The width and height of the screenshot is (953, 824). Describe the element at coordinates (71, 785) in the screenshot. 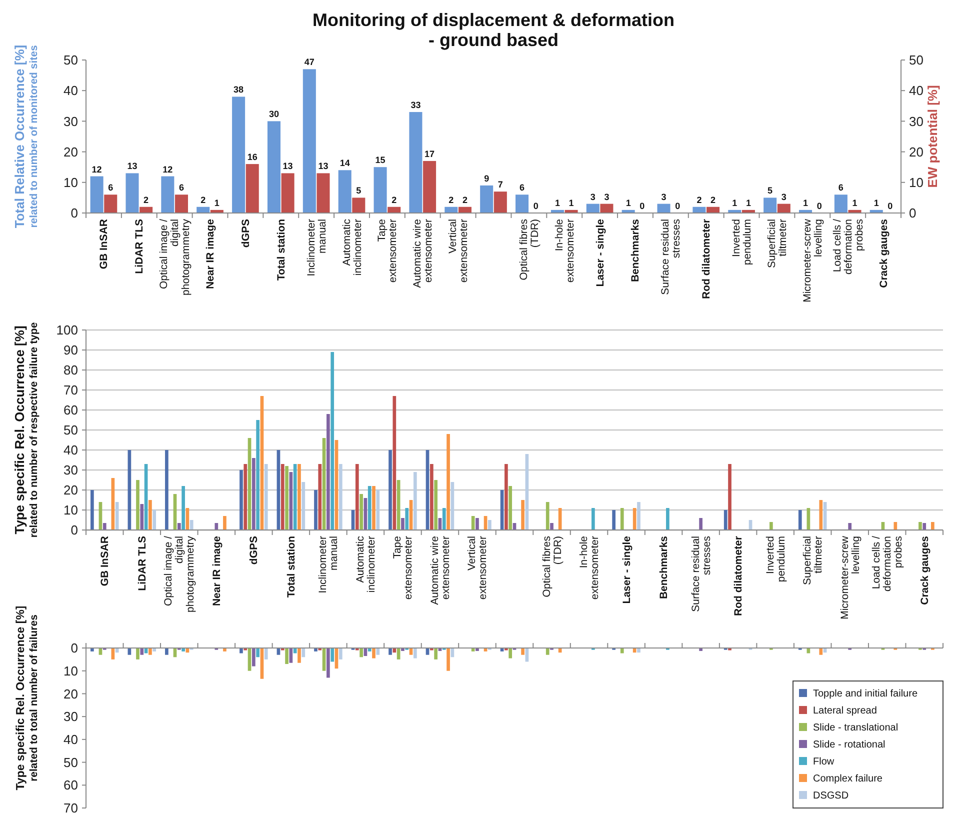

I see `y-tick-label: 60` at that location.